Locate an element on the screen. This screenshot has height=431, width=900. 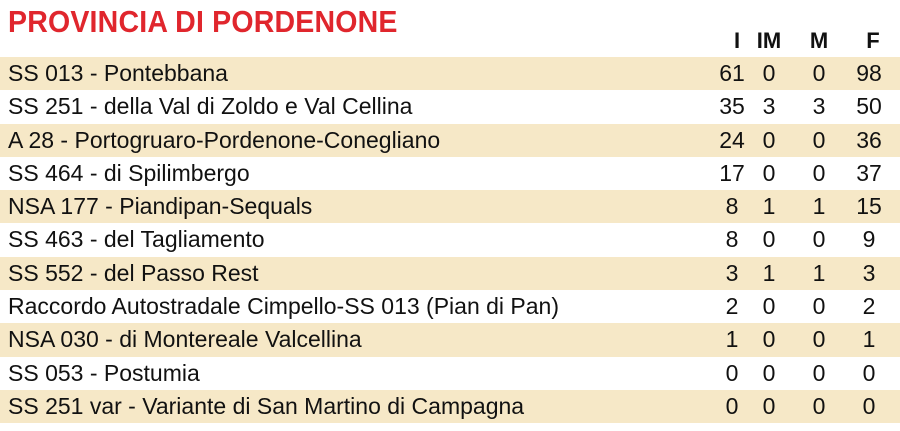
value-f: 36 is located at coordinates (869, 139).